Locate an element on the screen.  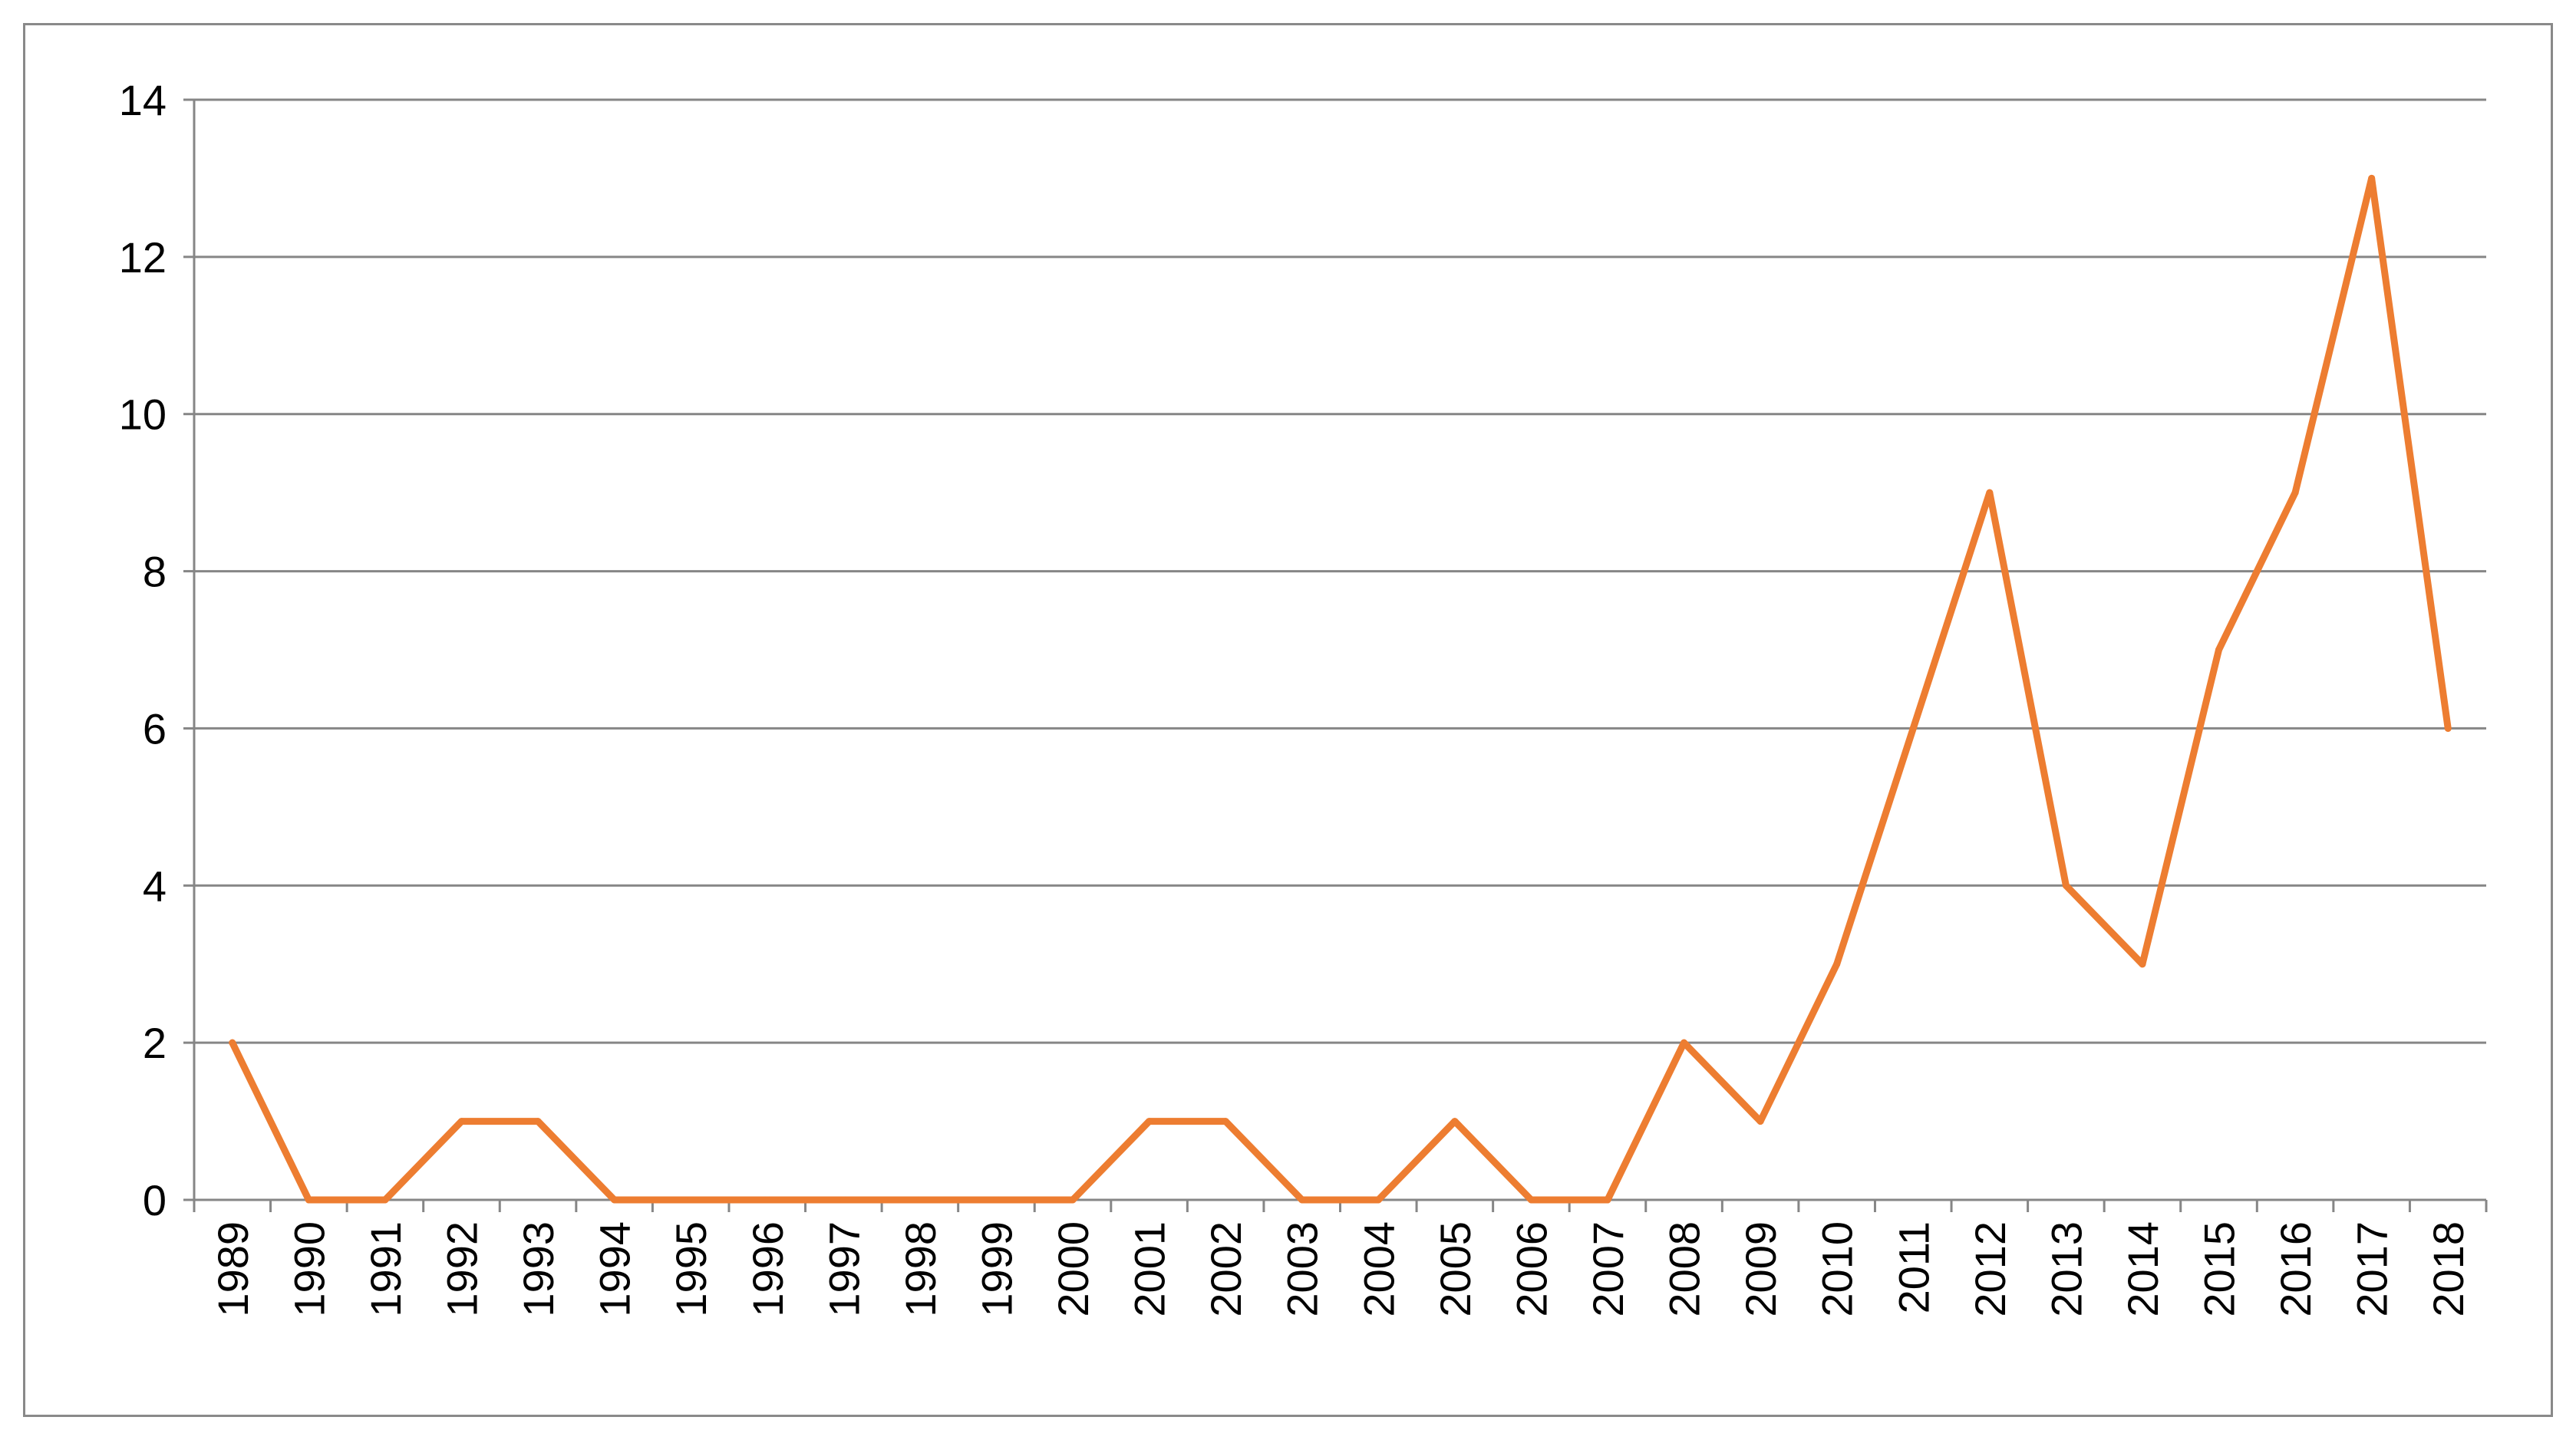
y-tick-label: 10 is located at coordinates (143, 414).